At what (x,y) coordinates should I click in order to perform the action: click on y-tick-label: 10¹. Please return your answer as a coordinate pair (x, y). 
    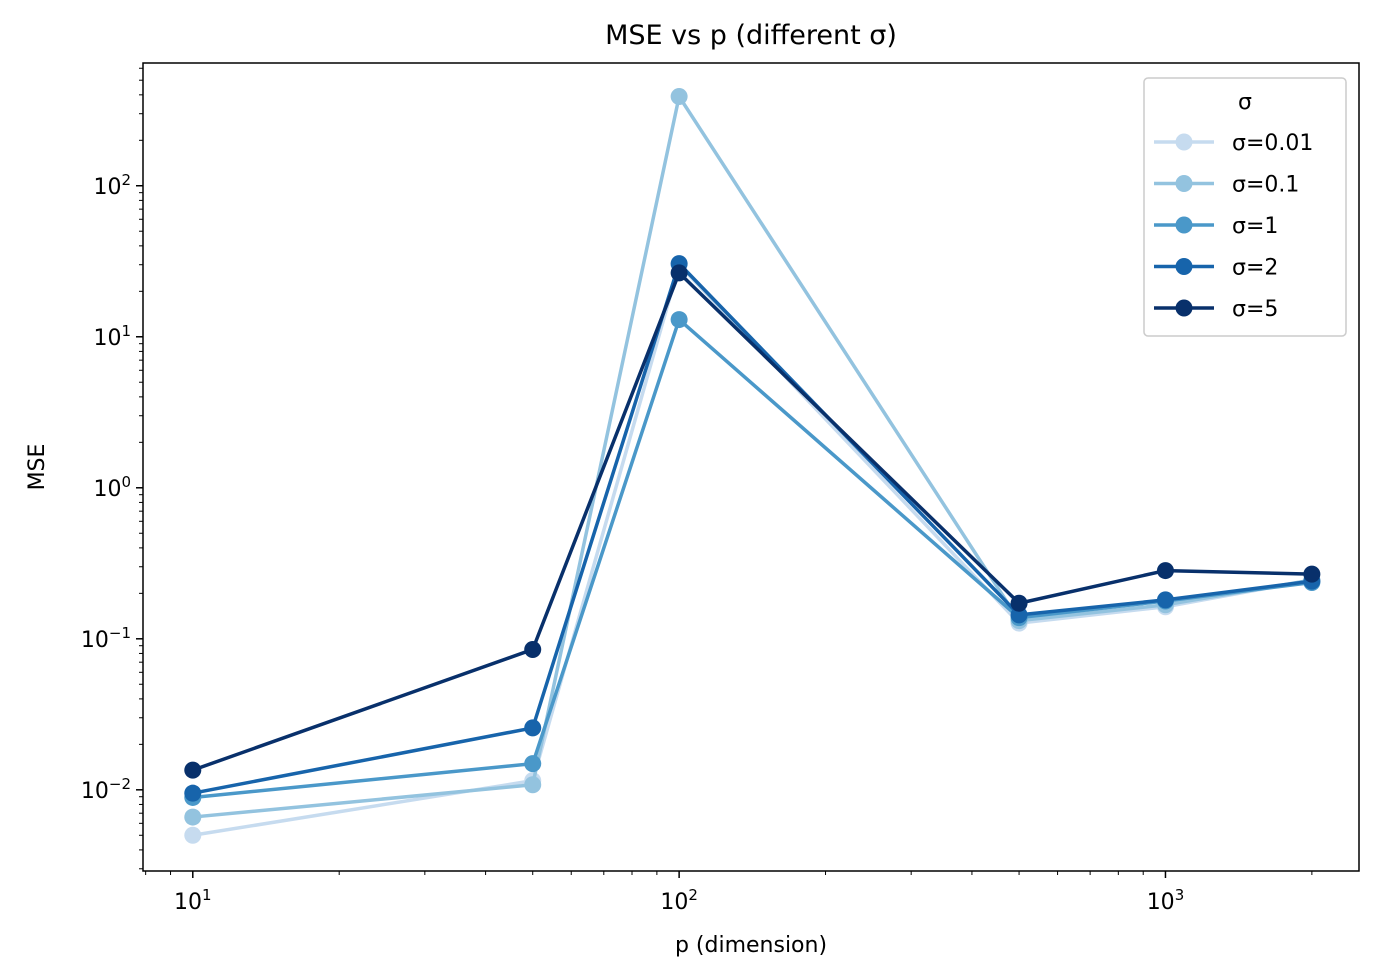
    Looking at the image, I should click on (112, 336).